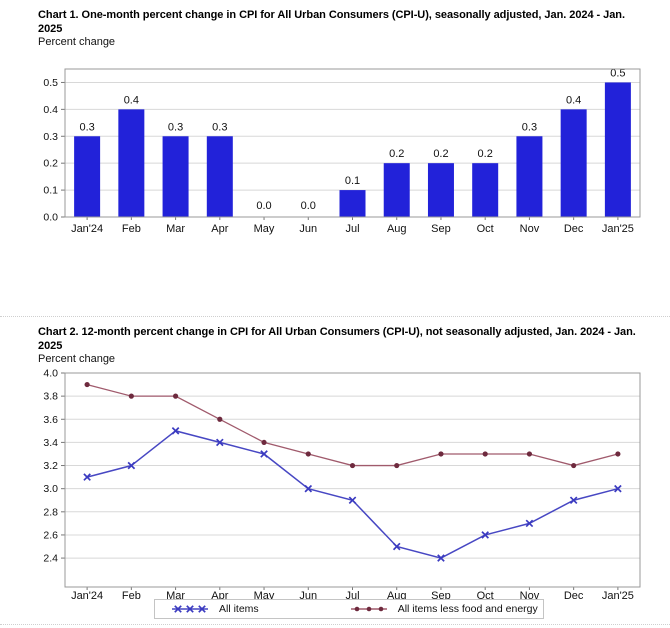  What do you see at coordinates (219, 229) in the screenshot?
I see `svg-text: Apr` at bounding box center [219, 229].